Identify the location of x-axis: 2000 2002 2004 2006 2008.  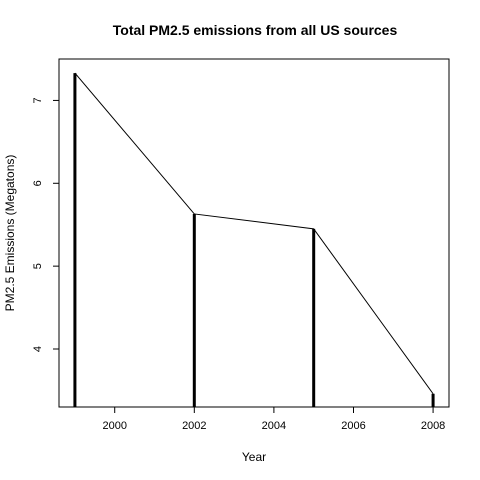
(273, 419).